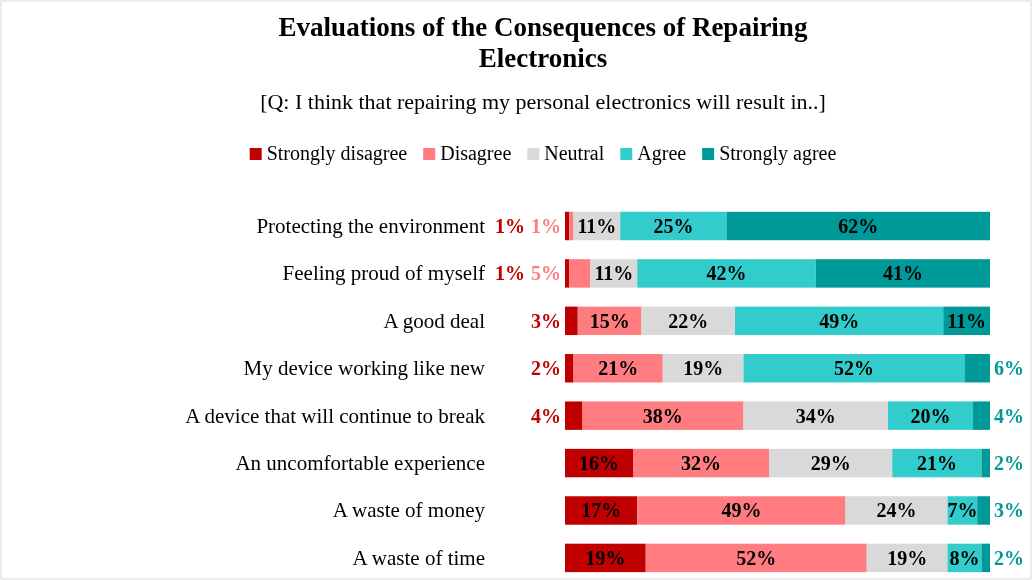  I want to click on legend-label: Neutral, so click(574, 153).